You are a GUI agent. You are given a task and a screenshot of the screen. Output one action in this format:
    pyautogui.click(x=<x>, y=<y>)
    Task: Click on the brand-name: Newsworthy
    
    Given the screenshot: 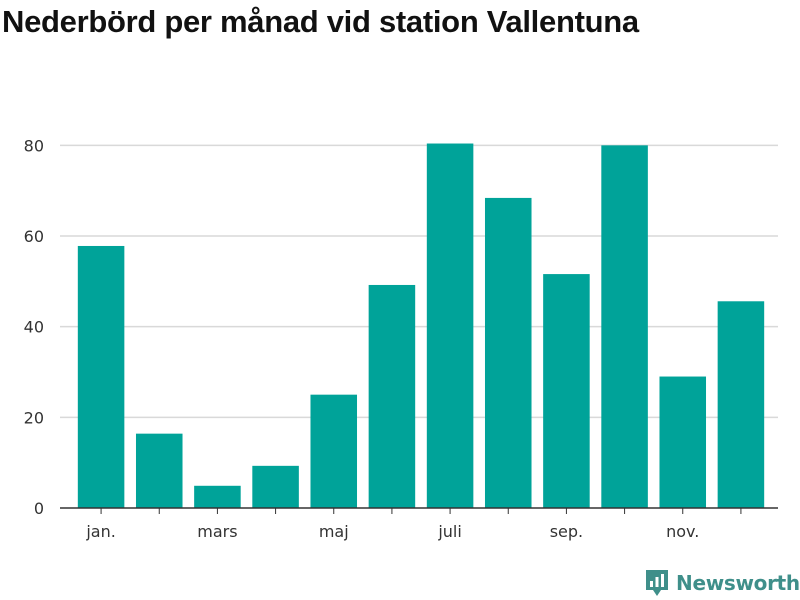 What is the action you would take?
    pyautogui.click(x=738, y=583)
    